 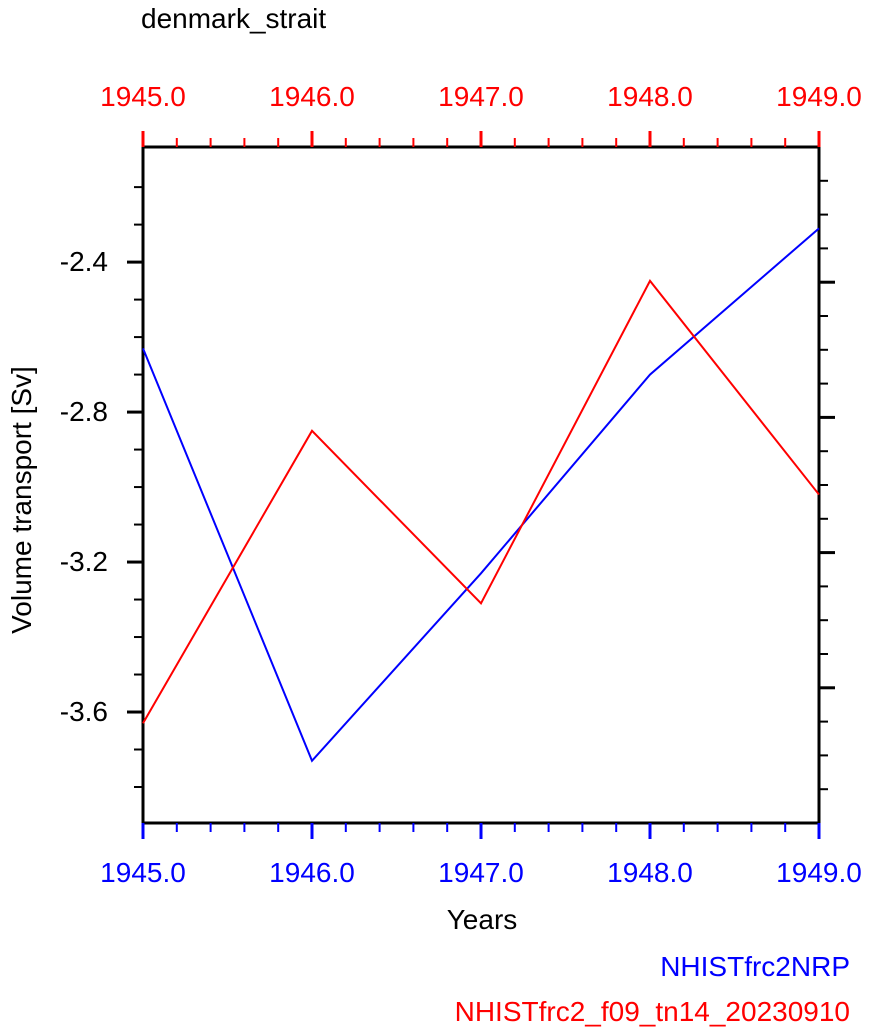 I want to click on left-axis-tick-label: -2.4, so click(x=83, y=262).